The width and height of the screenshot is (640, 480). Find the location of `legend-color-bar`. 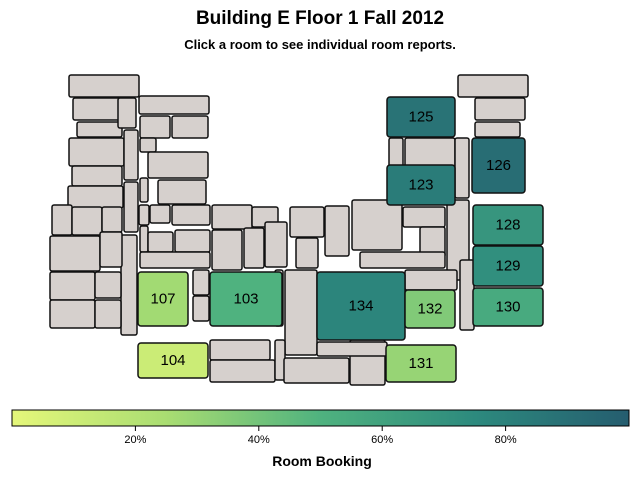

legend-color-bar is located at coordinates (320, 418).